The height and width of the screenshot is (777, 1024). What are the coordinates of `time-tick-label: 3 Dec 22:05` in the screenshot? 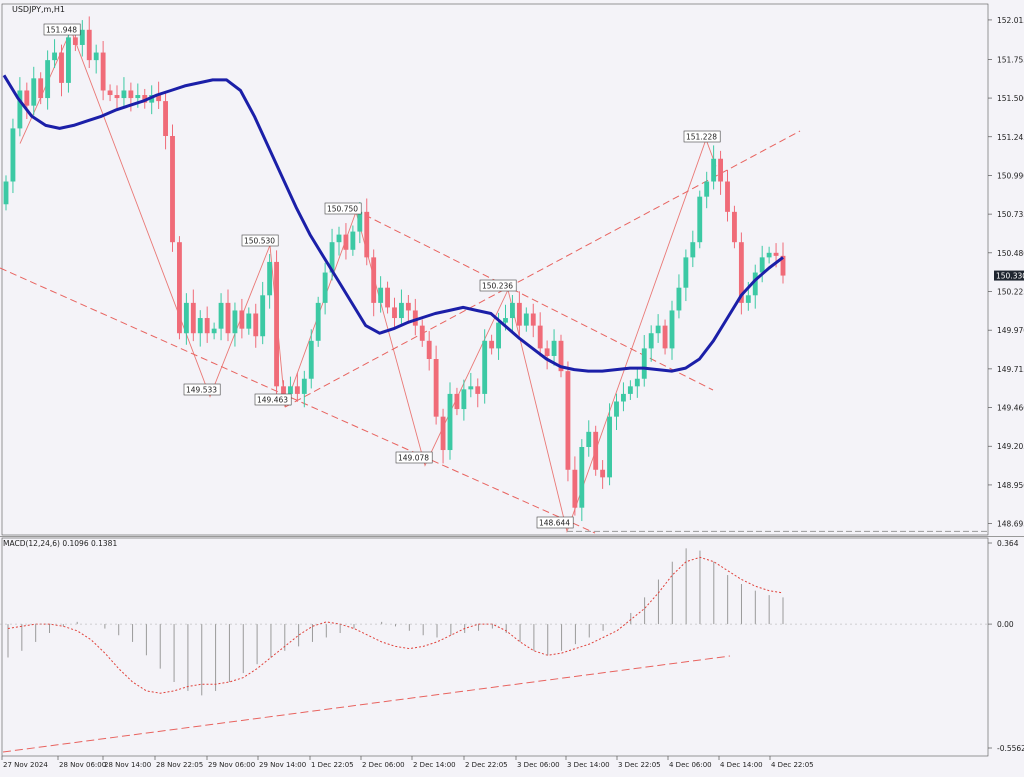 It's located at (639, 765).